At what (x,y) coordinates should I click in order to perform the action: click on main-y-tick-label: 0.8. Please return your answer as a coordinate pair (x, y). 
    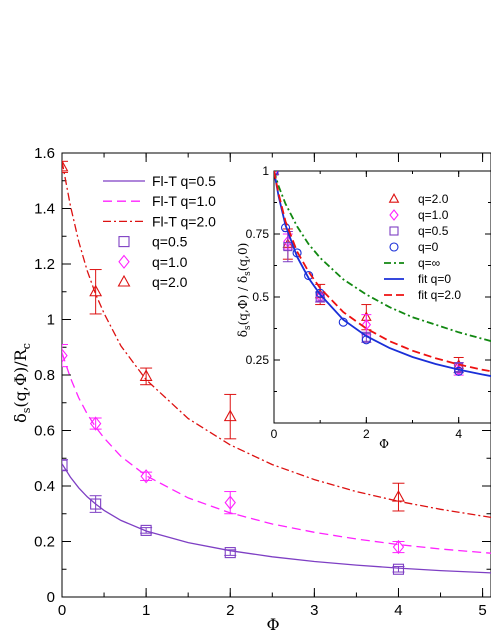
    Looking at the image, I should click on (44, 375).